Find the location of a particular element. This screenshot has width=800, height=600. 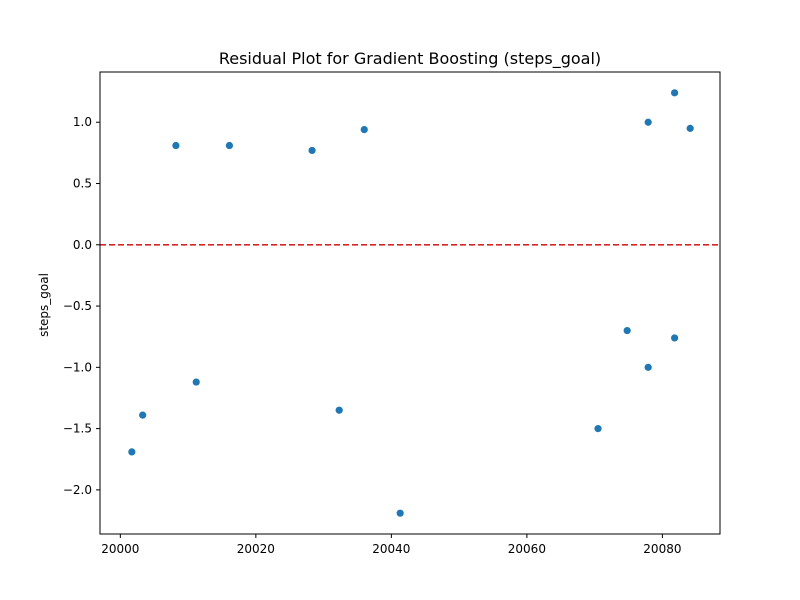

x-tick-label: 20060 is located at coordinates (527, 549).